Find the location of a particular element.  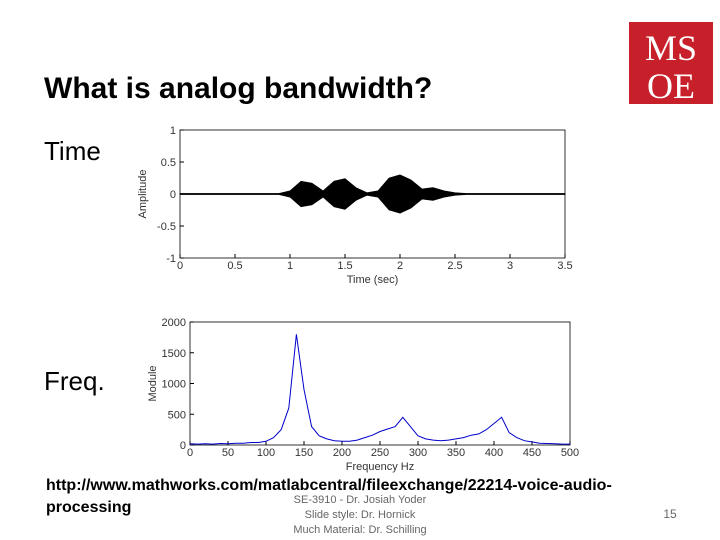

logo-box is located at coordinates (671, 63).